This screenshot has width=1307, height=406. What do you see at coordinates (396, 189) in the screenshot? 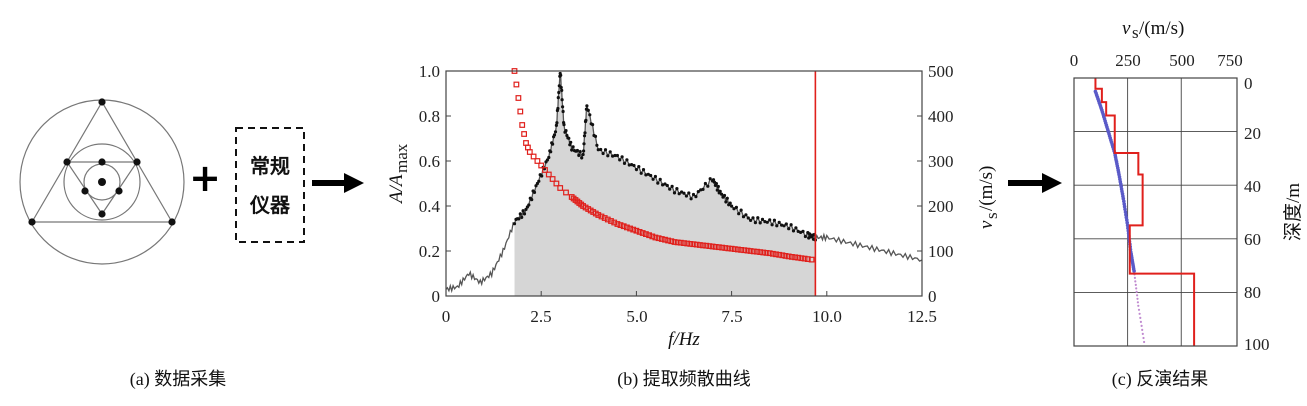
I see `b-y-left-label: A/A` at bounding box center [396, 189].